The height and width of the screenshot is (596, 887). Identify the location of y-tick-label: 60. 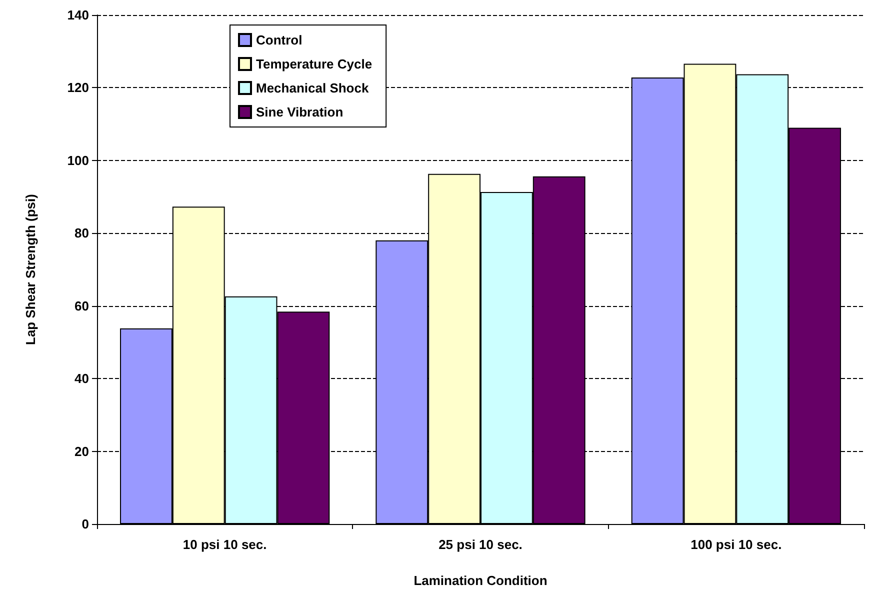
(81, 306).